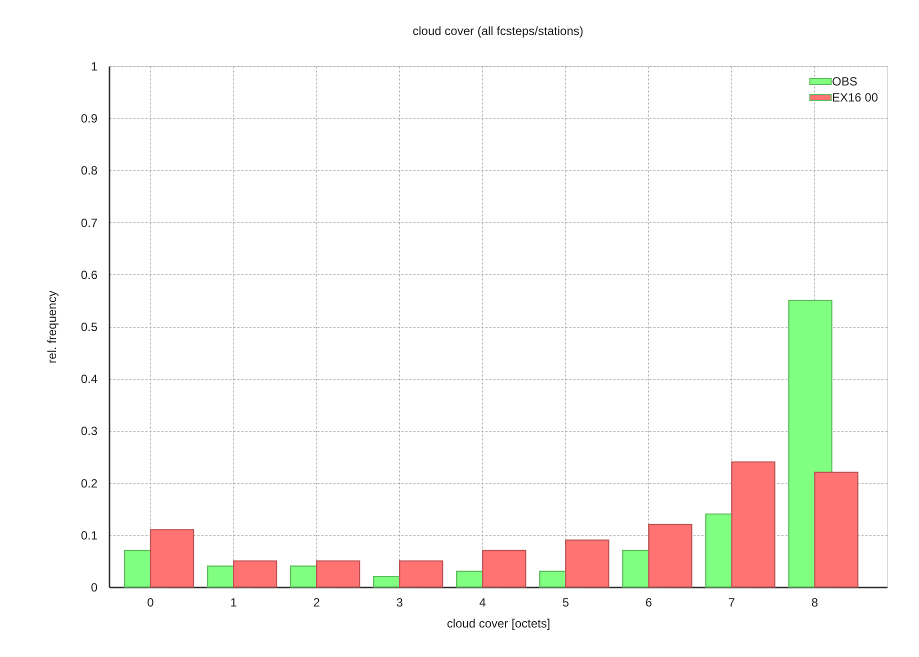  Describe the element at coordinates (316, 603) in the screenshot. I see `x-tick-label: 2` at that location.